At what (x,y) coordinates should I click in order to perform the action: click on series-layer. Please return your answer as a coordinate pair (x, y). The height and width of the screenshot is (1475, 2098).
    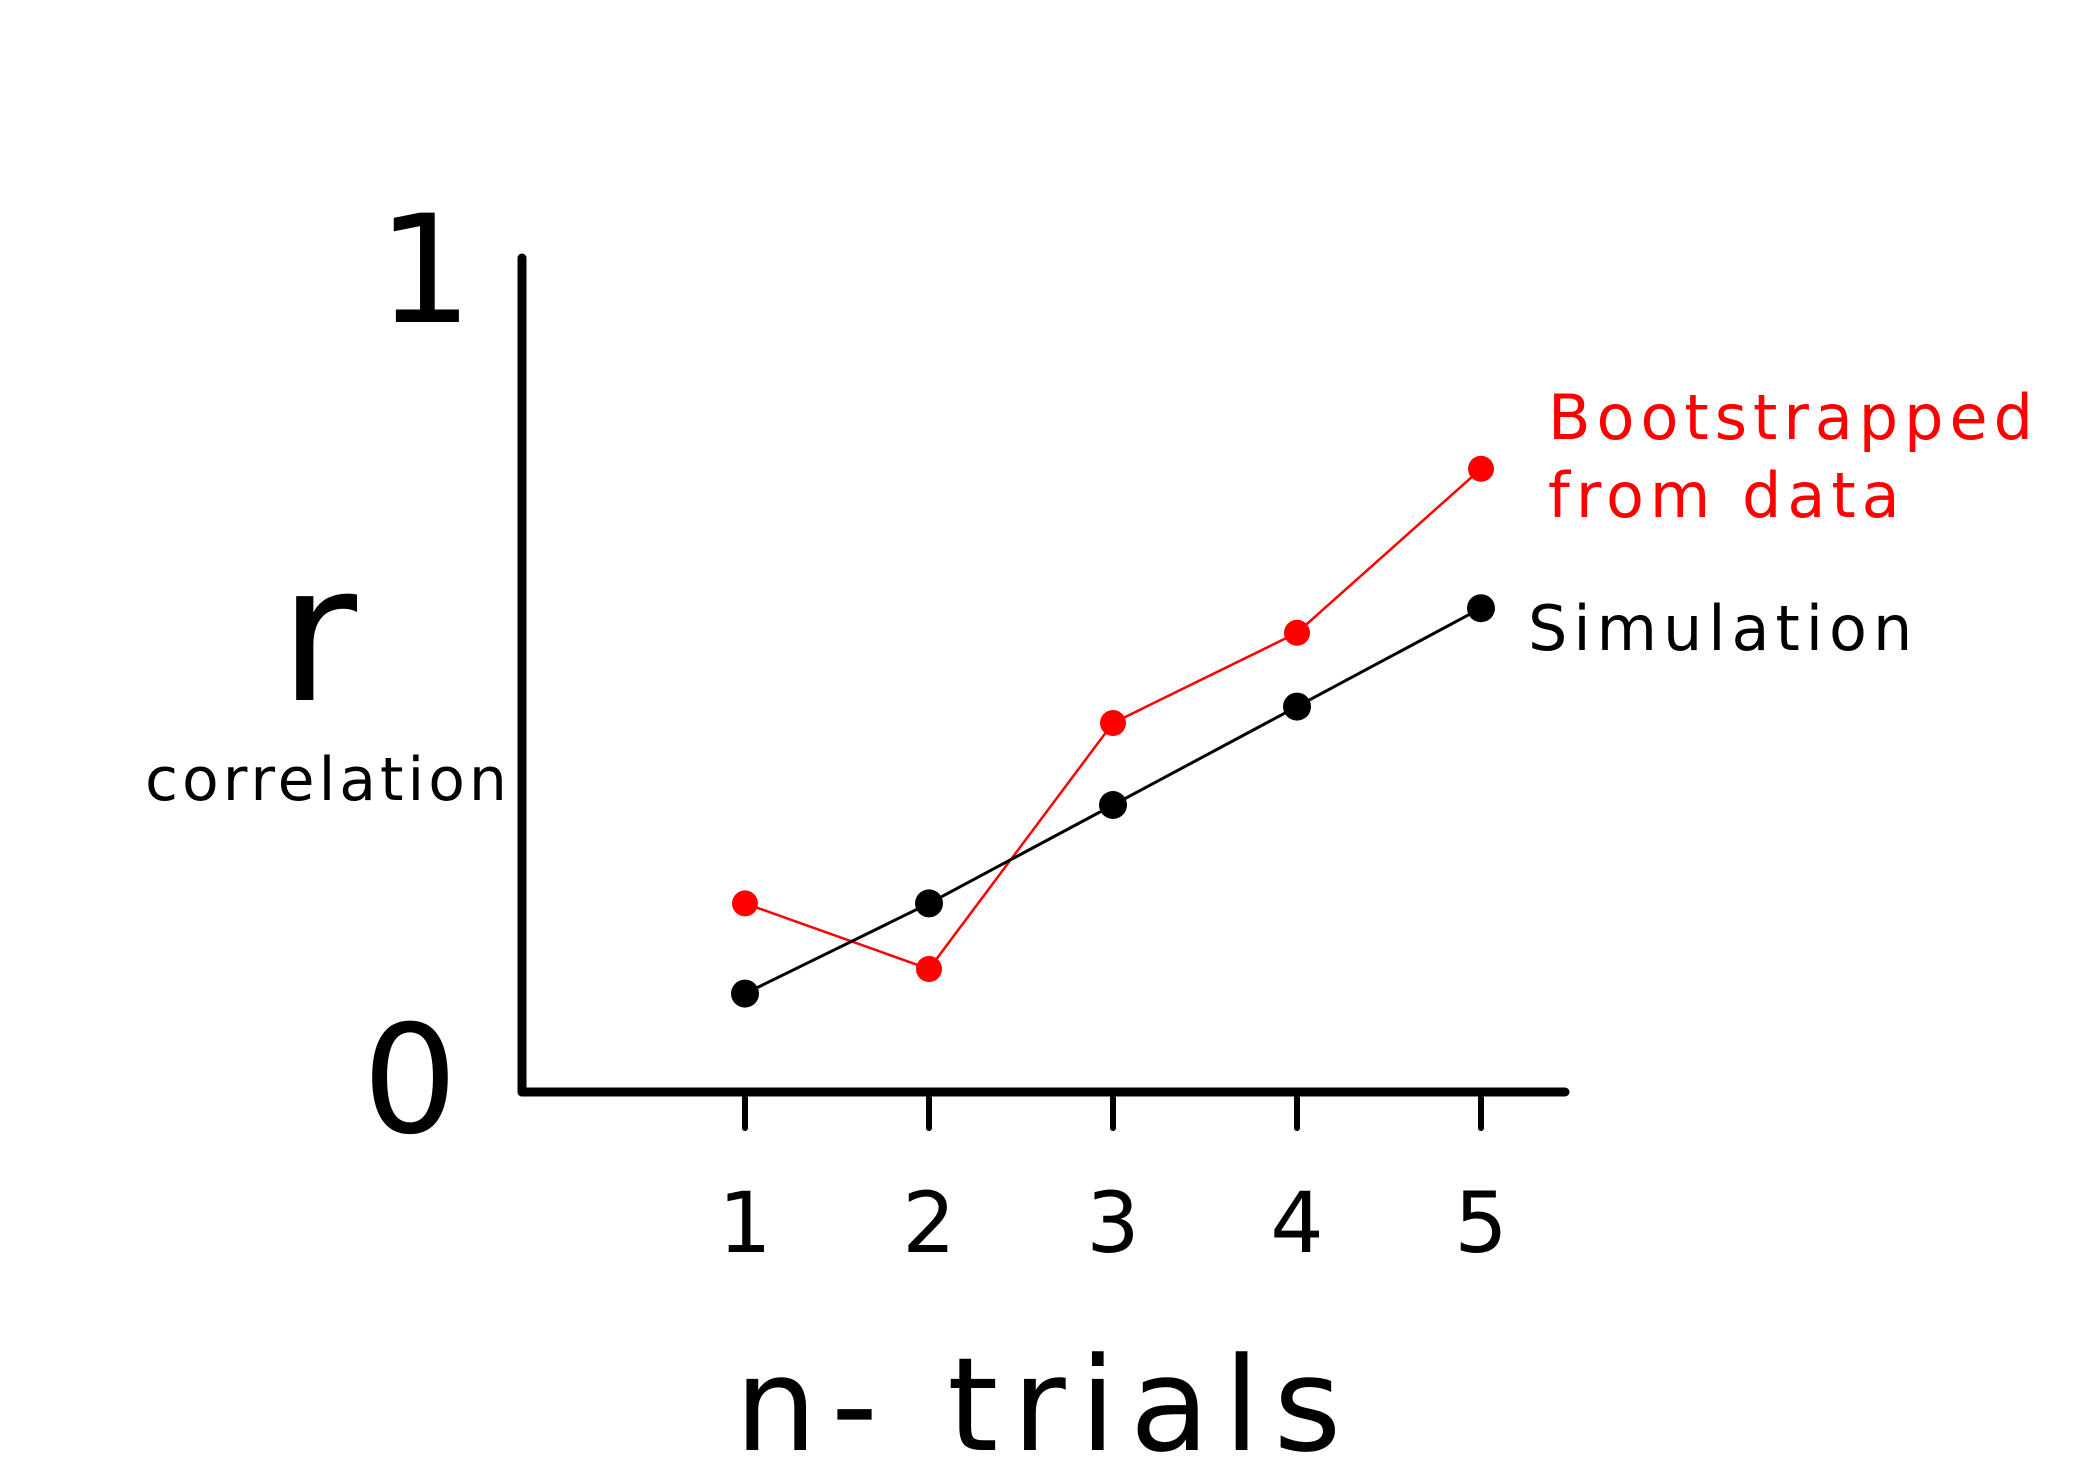
    Looking at the image, I should click on (1113, 731).